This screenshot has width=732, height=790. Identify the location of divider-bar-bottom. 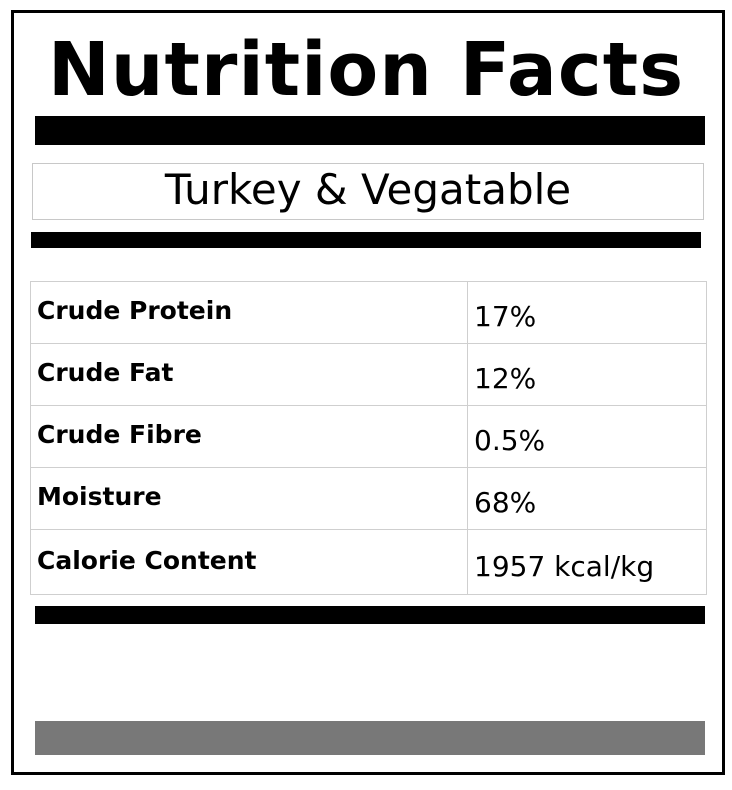
(370, 615).